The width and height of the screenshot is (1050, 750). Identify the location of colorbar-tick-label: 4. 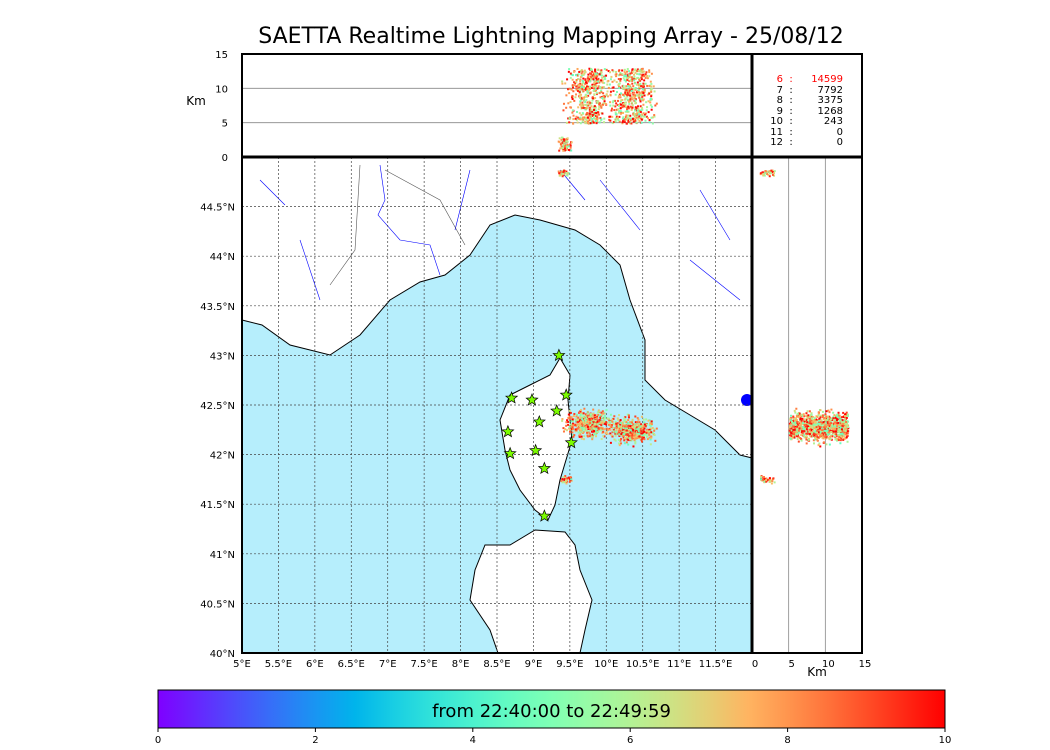
(473, 740).